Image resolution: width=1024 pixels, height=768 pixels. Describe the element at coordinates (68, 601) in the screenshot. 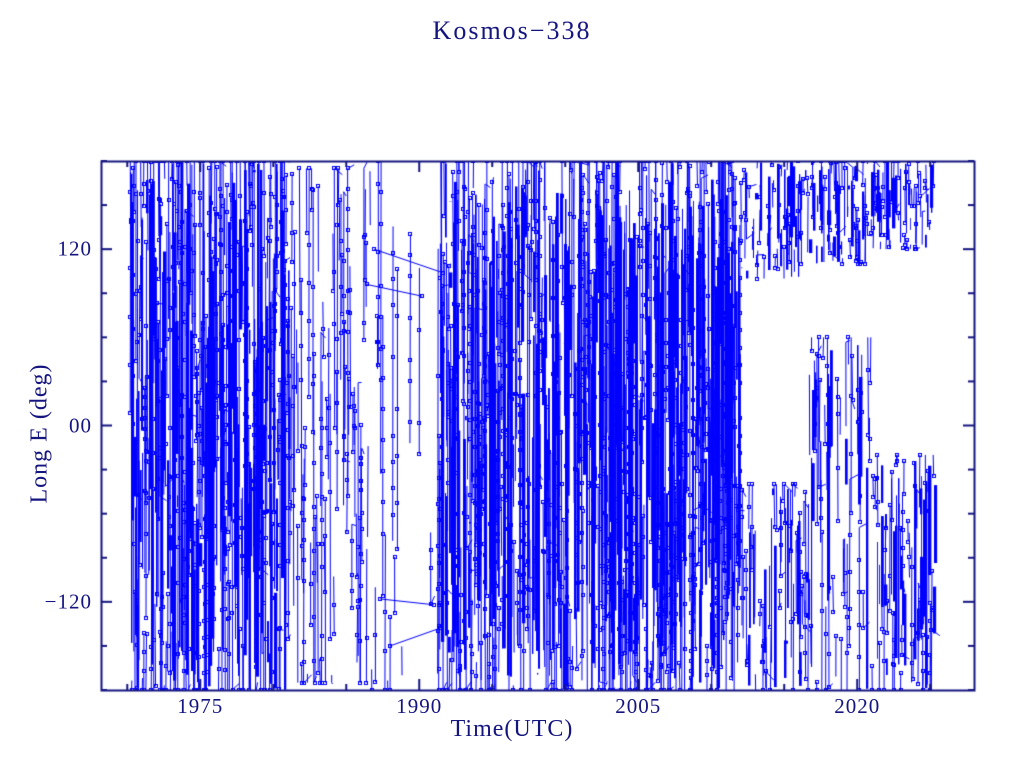

I see `y-tick-label: −120` at that location.